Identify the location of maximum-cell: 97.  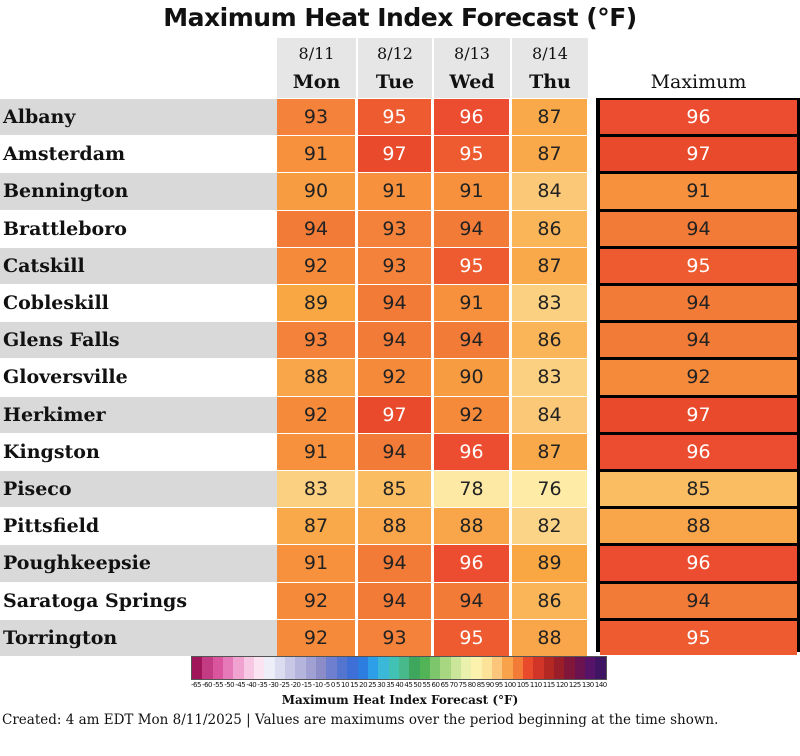
(698, 414).